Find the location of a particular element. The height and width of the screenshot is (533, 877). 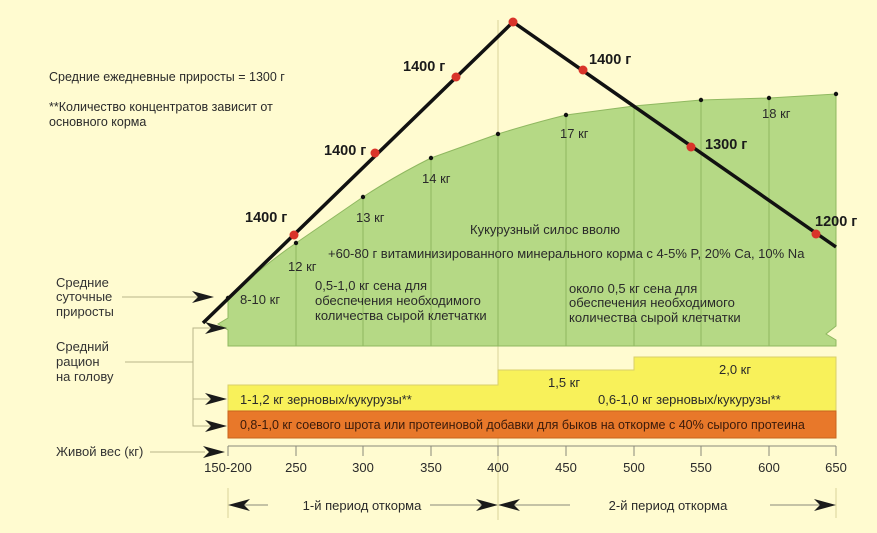

daily-gains-label-3: приросты is located at coordinates (85, 311).